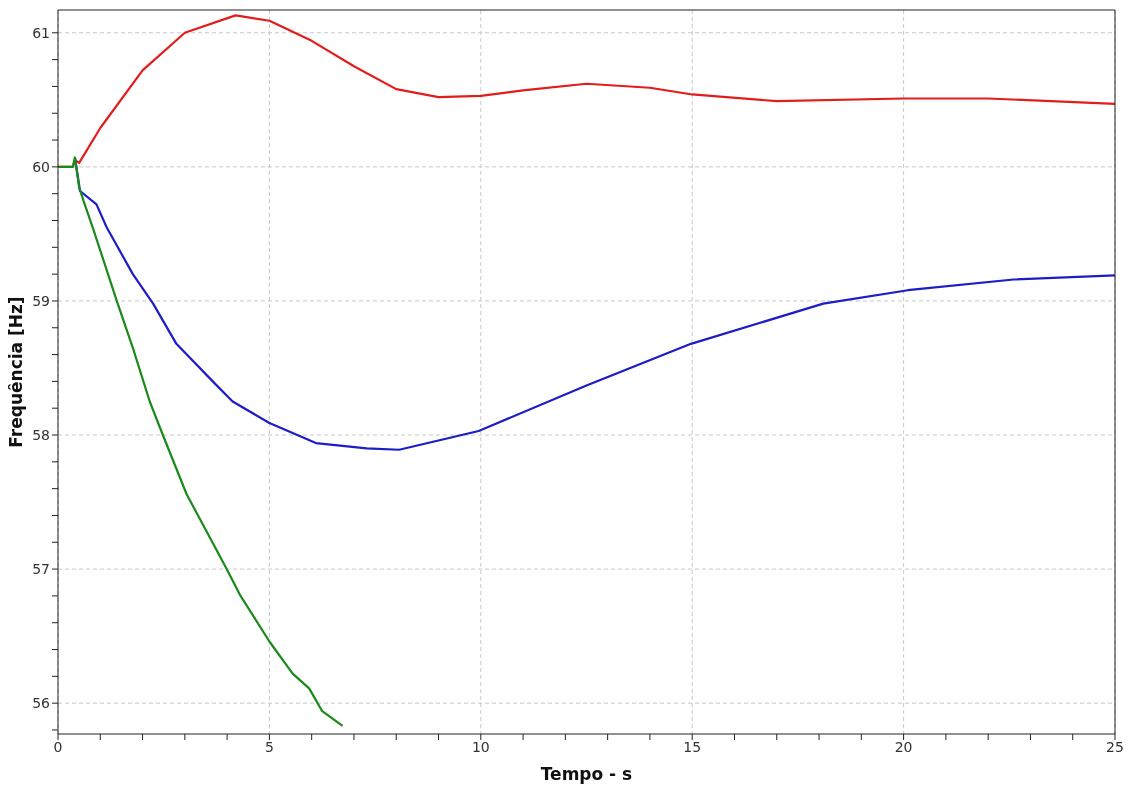 The image size is (1137, 794). Describe the element at coordinates (41, 703) in the screenshot. I see `y-tick-label: 56` at that location.